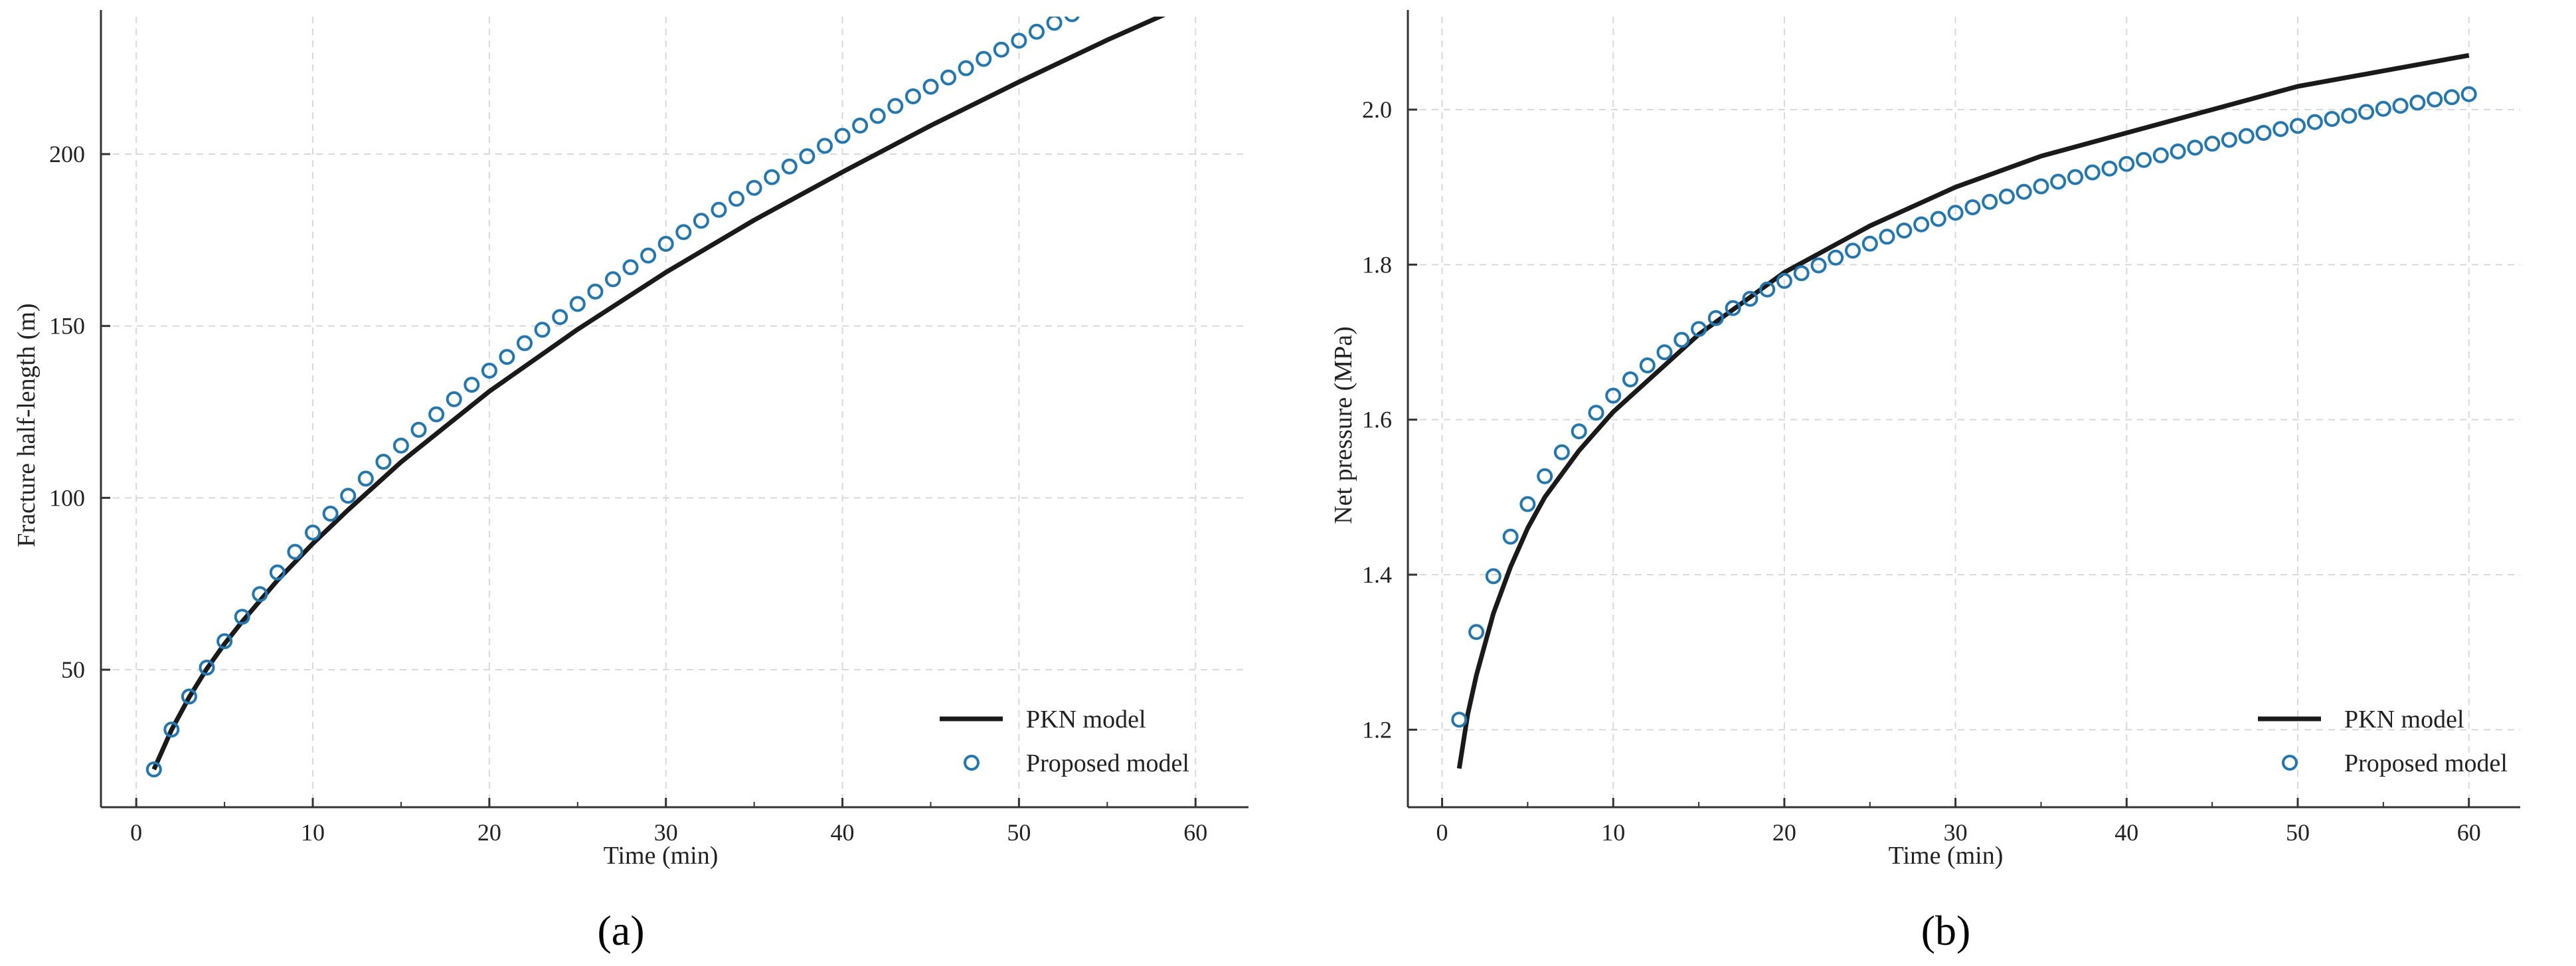 Image resolution: width=2576 pixels, height=966 pixels. I want to click on x-tick-label: 60, so click(2469, 832).